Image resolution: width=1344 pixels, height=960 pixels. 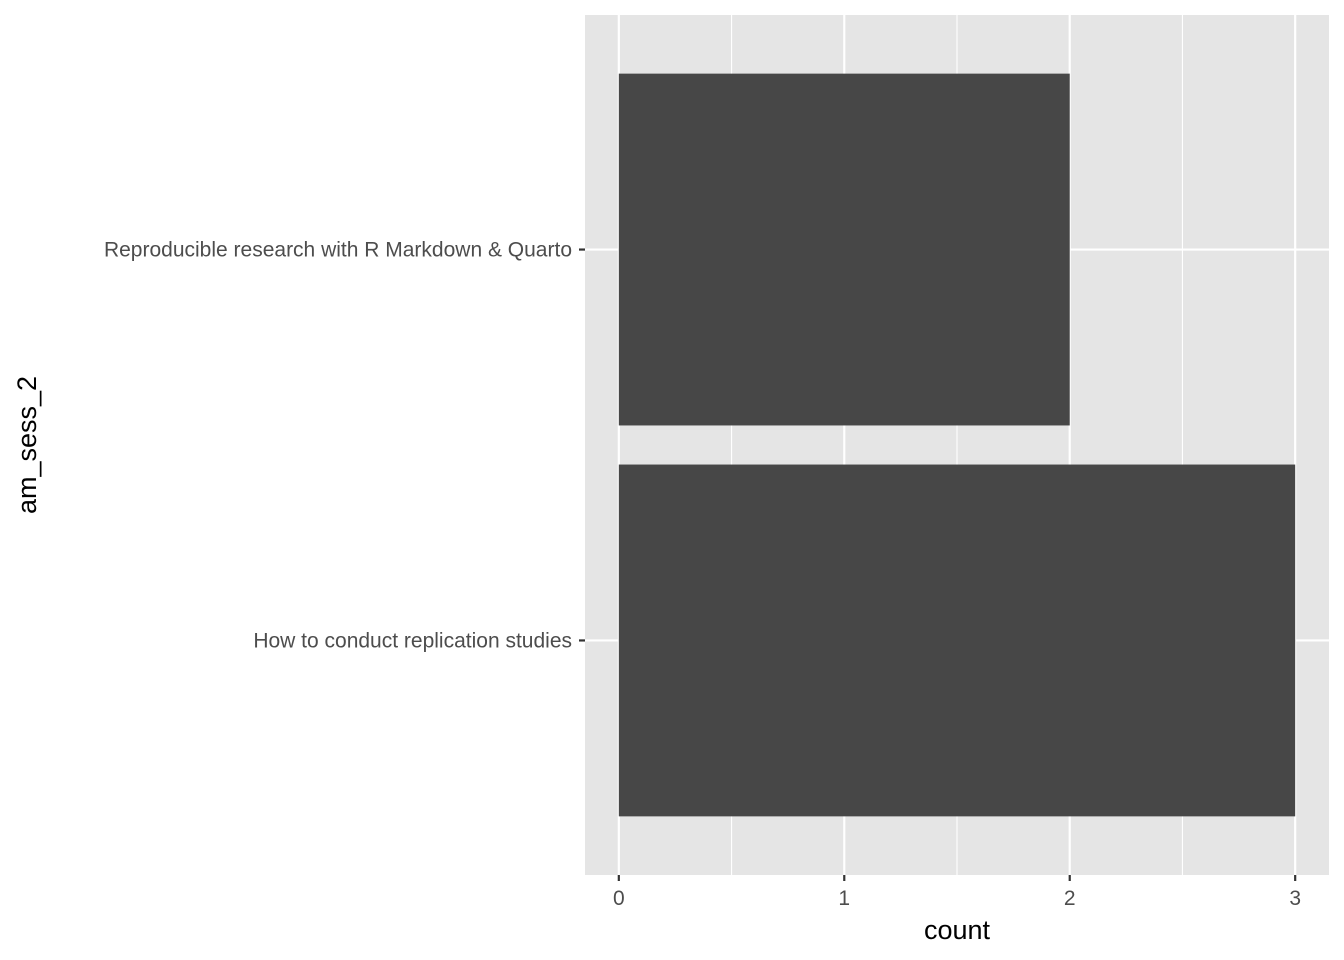 What do you see at coordinates (844, 898) in the screenshot?
I see `x-tick-label: 1` at bounding box center [844, 898].